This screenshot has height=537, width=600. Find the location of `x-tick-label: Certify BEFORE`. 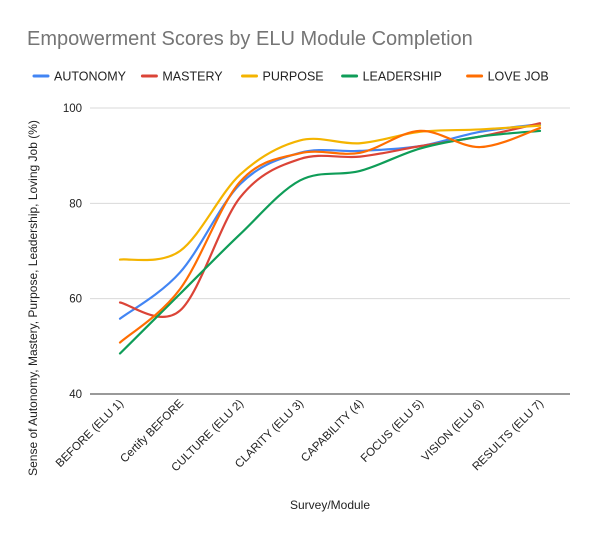

x-tick-label: Certify BEFORE is located at coordinates (152, 431).